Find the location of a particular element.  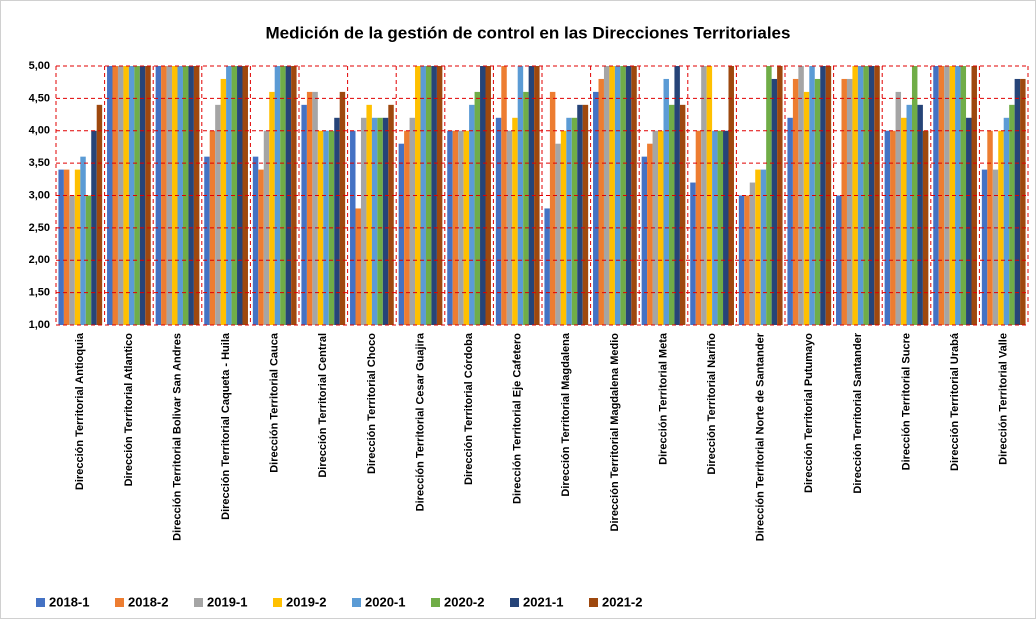

legend-label: 2018-2 is located at coordinates (148, 601).